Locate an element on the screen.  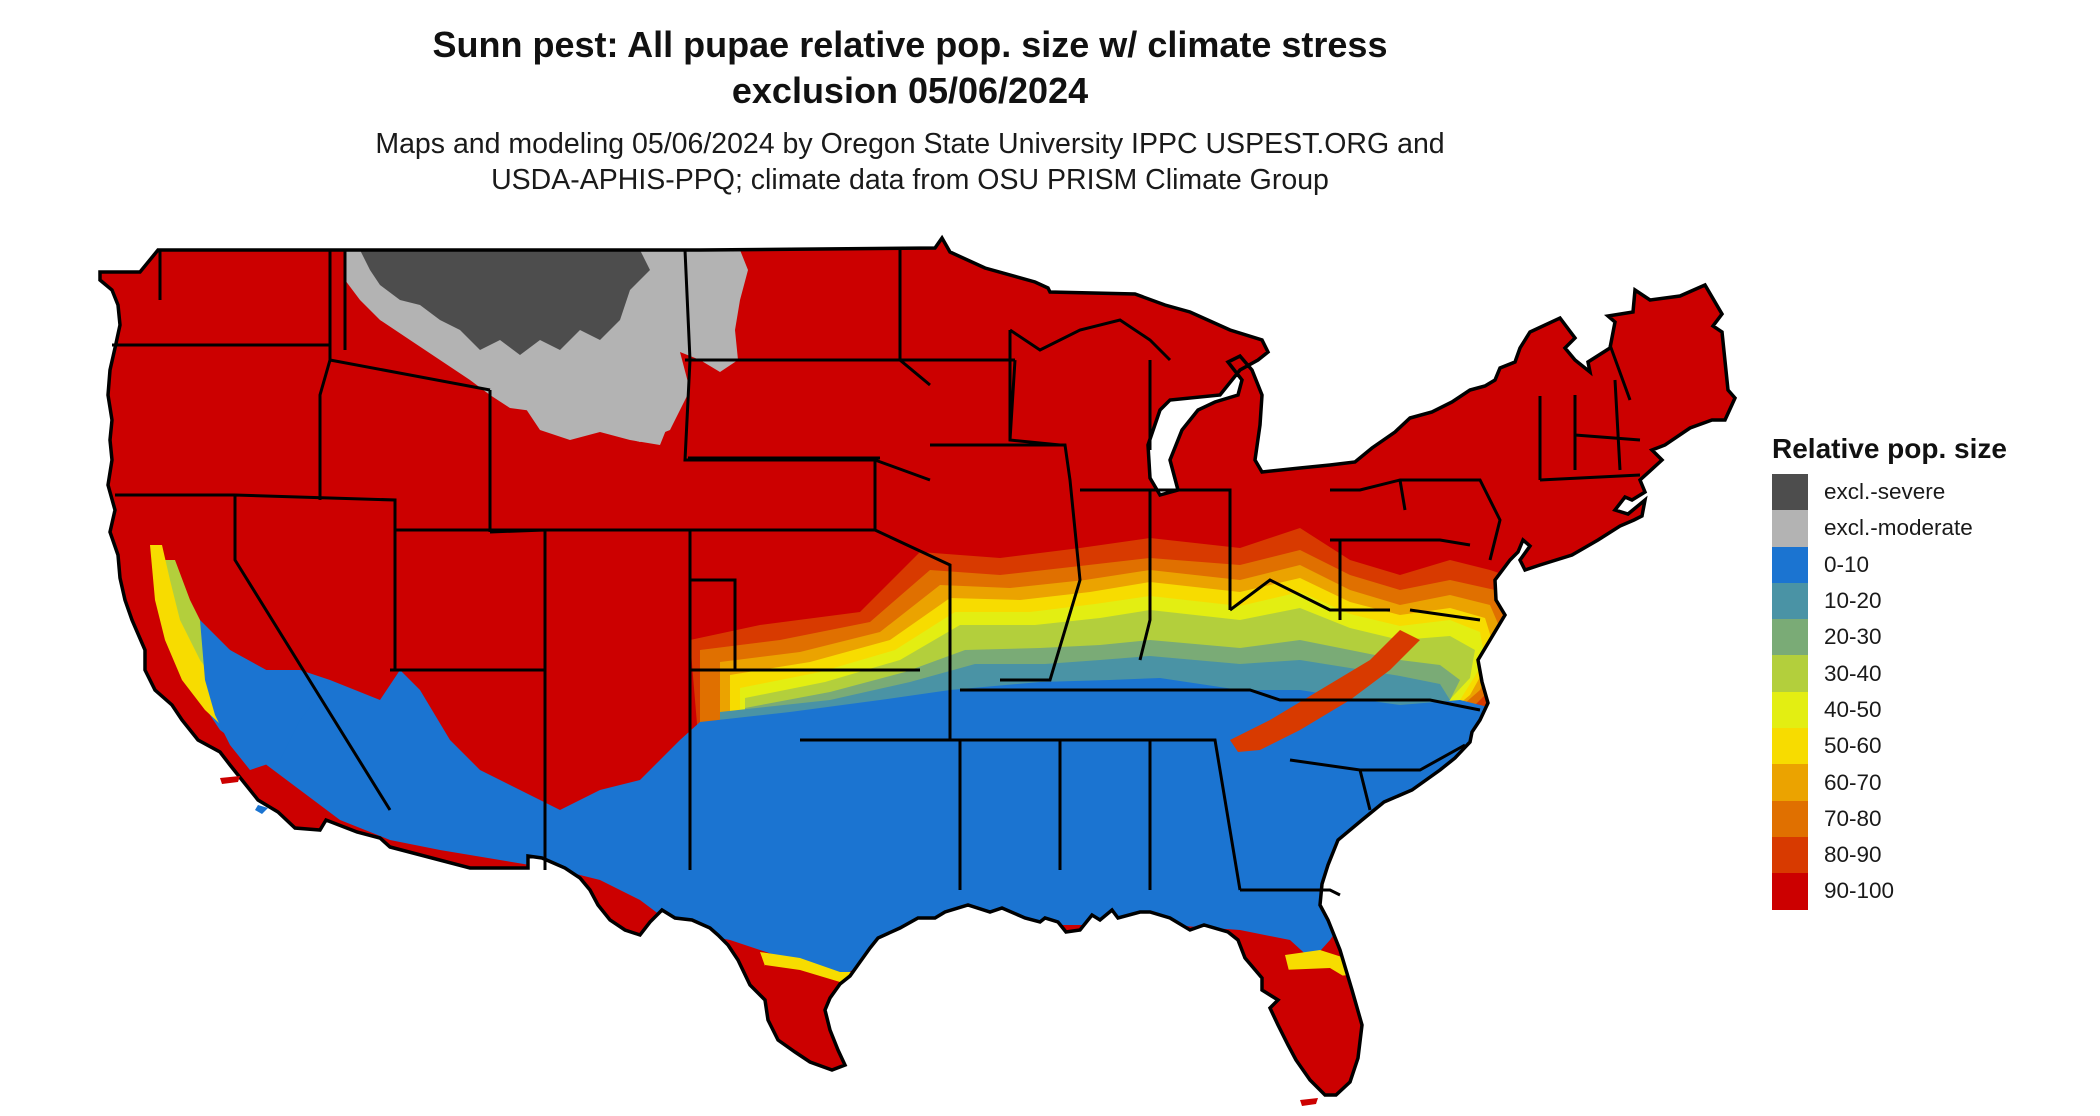
state-lines-midwest is located at coordinates (1144, 570).